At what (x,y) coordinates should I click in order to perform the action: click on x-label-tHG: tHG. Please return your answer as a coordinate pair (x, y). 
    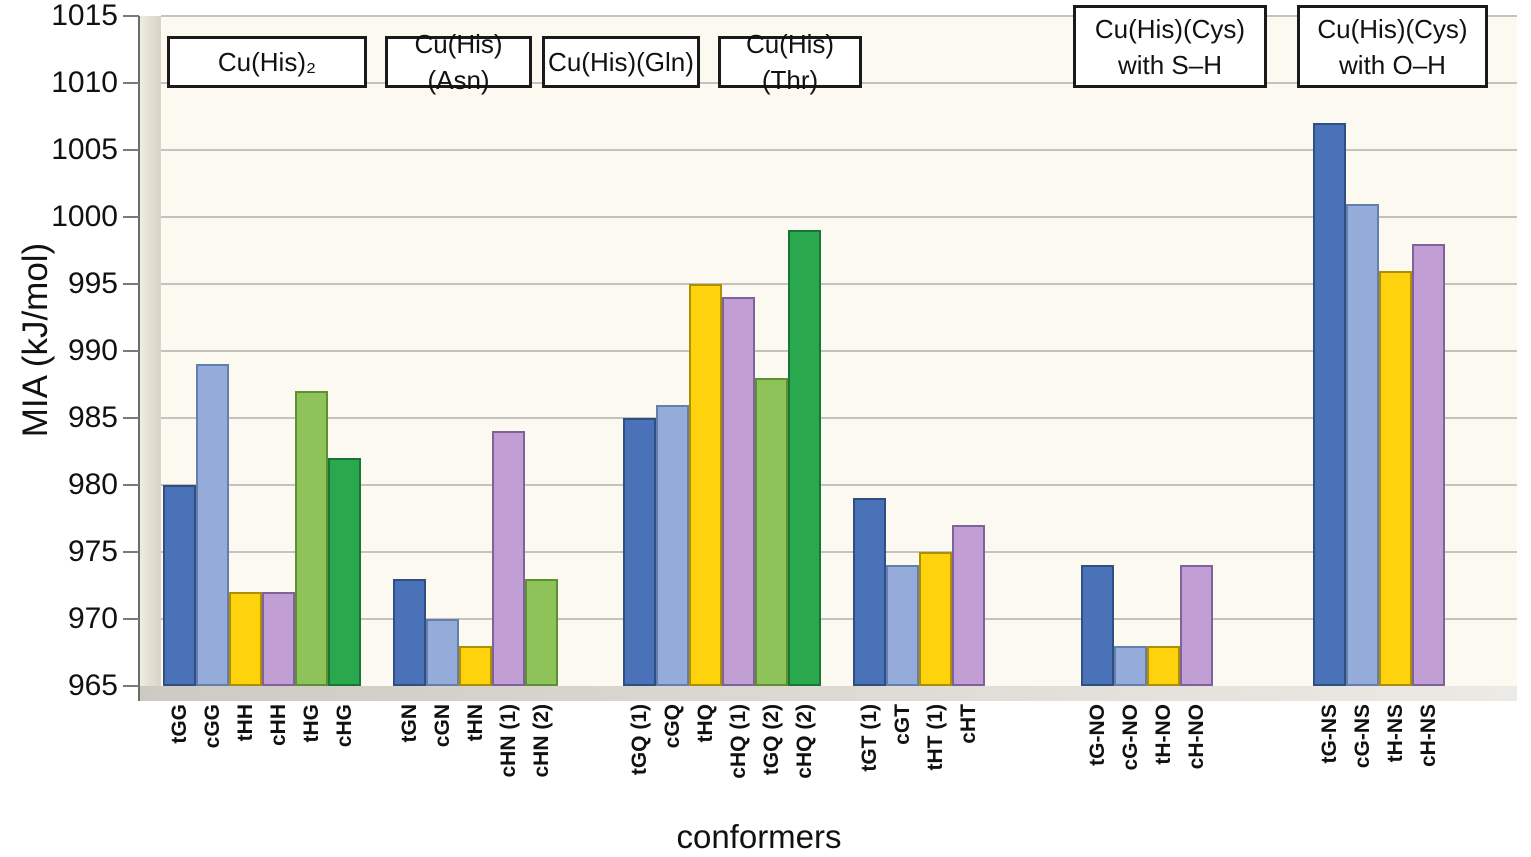
    Looking at the image, I should click on (311, 723).